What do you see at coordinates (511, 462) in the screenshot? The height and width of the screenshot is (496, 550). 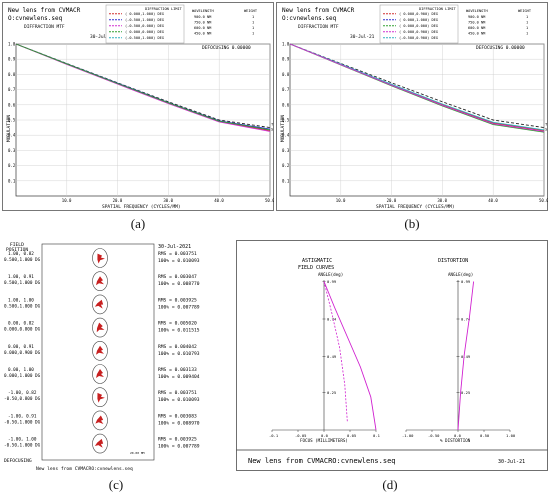 I see `footer-date: 30-Jul-21` at bounding box center [511, 462].